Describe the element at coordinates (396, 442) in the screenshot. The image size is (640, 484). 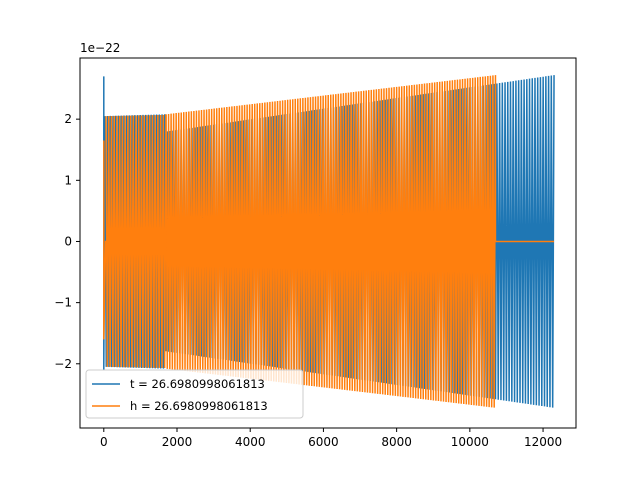
I see `x-tick-label: 8000` at that location.